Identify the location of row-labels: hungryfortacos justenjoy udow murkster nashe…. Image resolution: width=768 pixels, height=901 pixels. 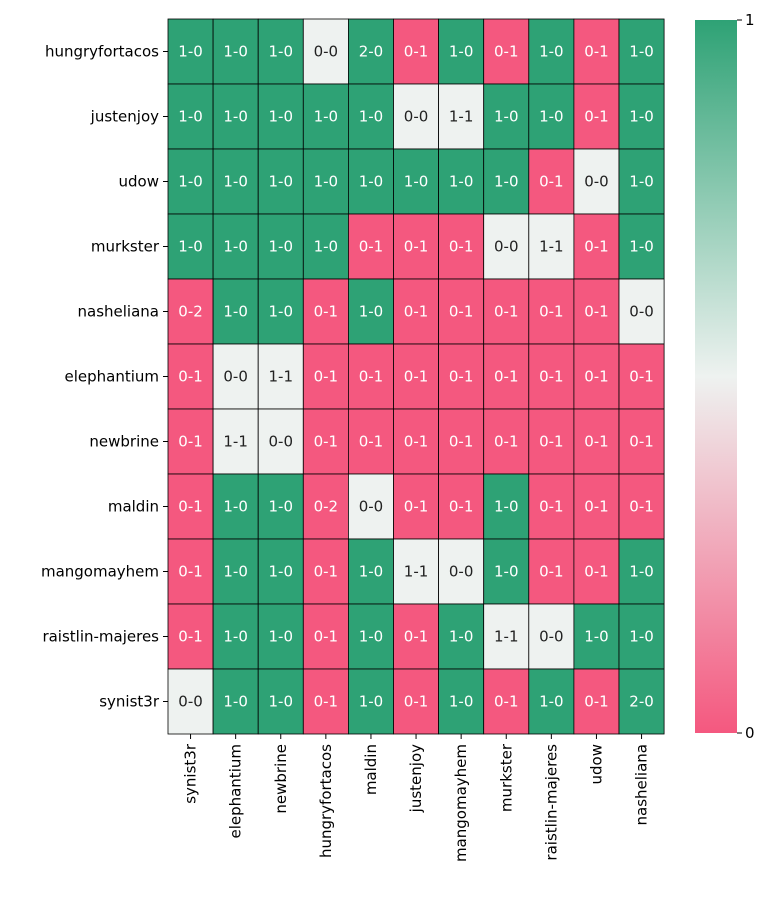
(103, 376).